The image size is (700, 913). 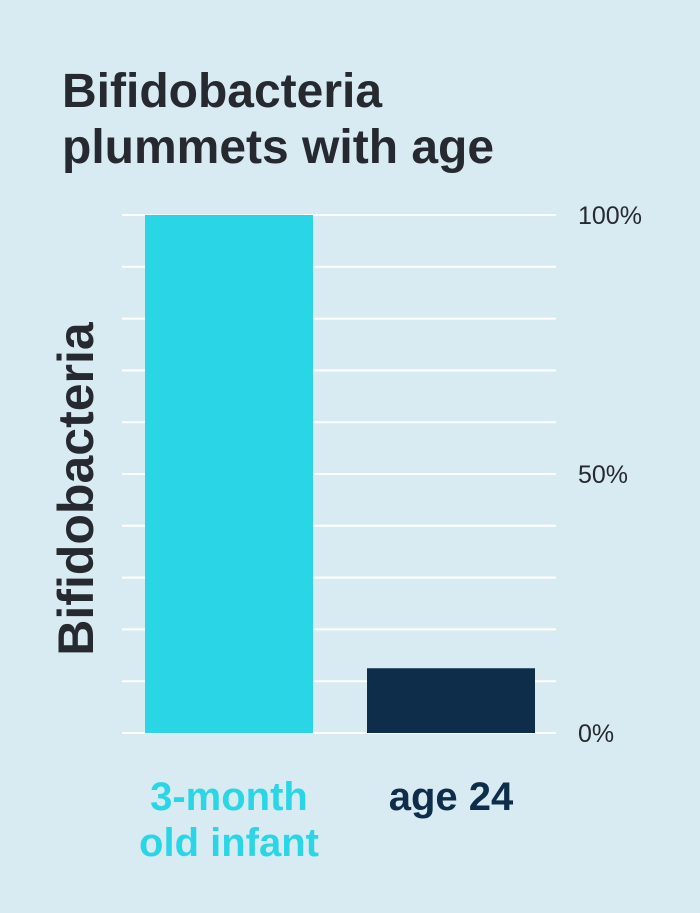 I want to click on category-label-adult: age 24, so click(x=451, y=797).